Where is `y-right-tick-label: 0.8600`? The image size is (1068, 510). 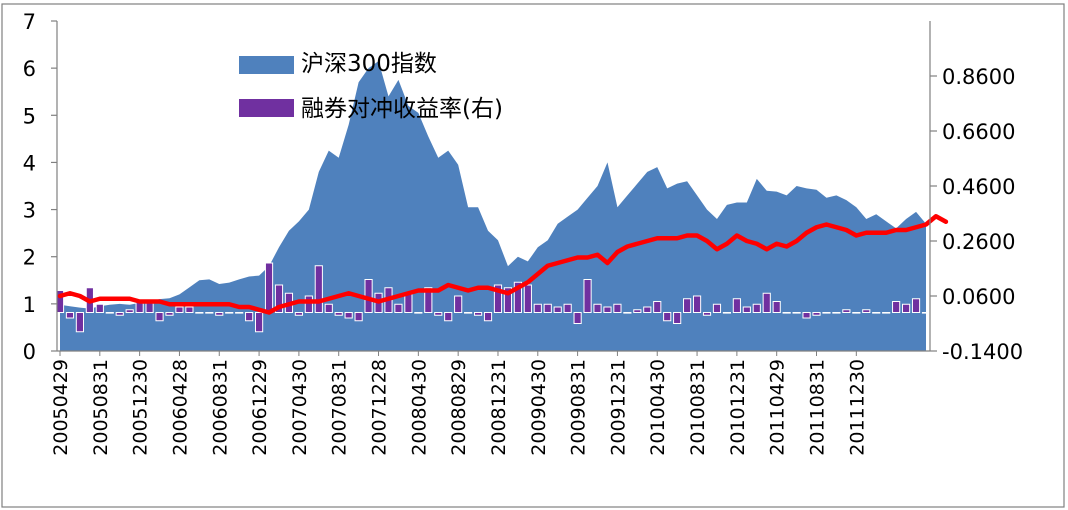
y-right-tick-label: 0.8600 is located at coordinates (978, 77).